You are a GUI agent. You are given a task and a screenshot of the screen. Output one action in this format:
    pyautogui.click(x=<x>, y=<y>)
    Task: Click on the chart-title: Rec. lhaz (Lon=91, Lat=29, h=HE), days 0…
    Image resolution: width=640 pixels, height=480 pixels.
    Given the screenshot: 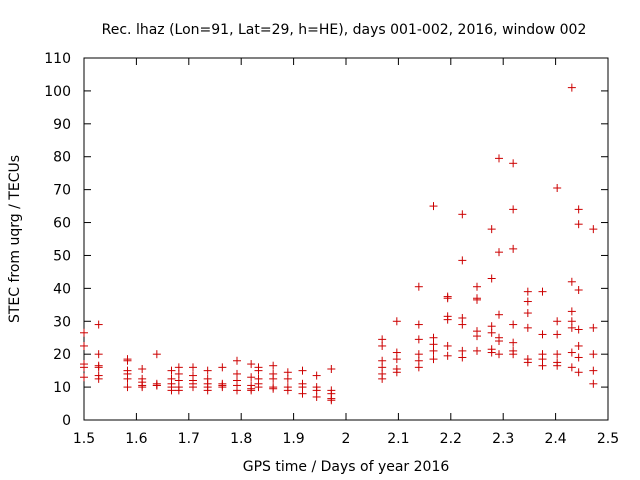 What is the action you would take?
    pyautogui.click(x=344, y=30)
    